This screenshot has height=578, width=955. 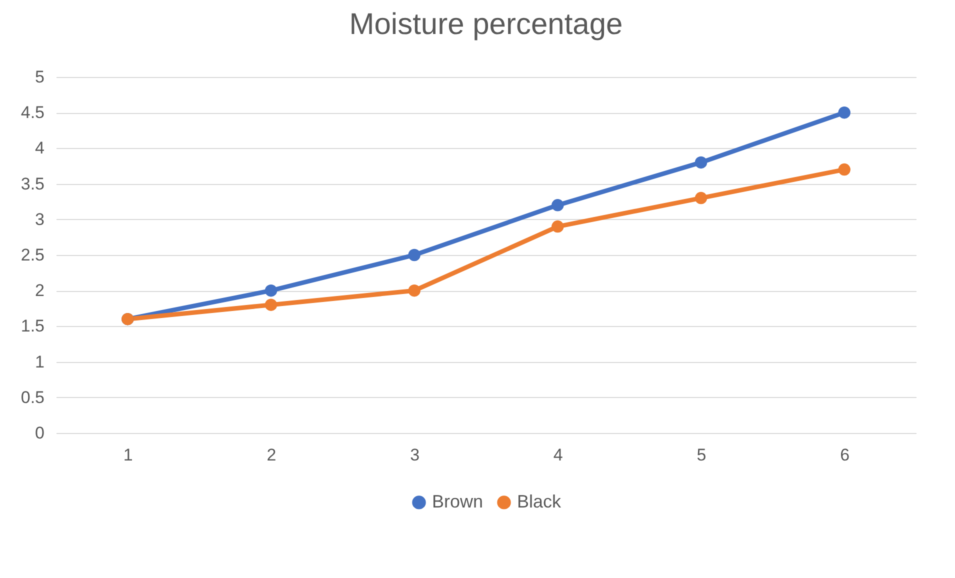 I want to click on x-tick-label: 5, so click(x=701, y=455).